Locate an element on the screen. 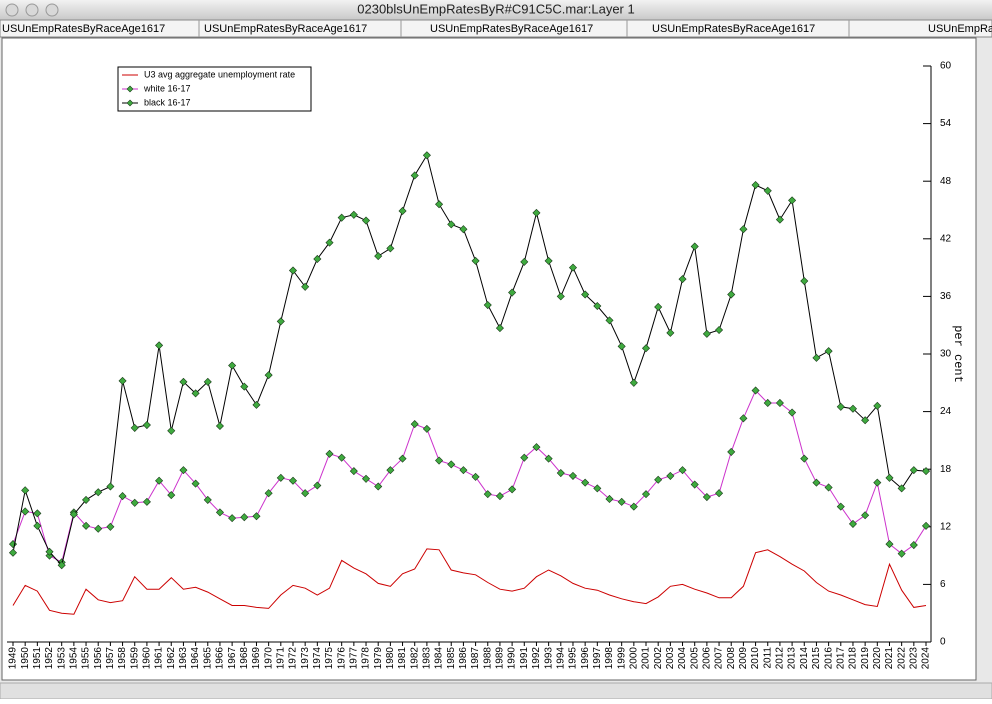 This screenshot has height=704, width=992. x-tick-label: 1950 is located at coordinates (25, 658).